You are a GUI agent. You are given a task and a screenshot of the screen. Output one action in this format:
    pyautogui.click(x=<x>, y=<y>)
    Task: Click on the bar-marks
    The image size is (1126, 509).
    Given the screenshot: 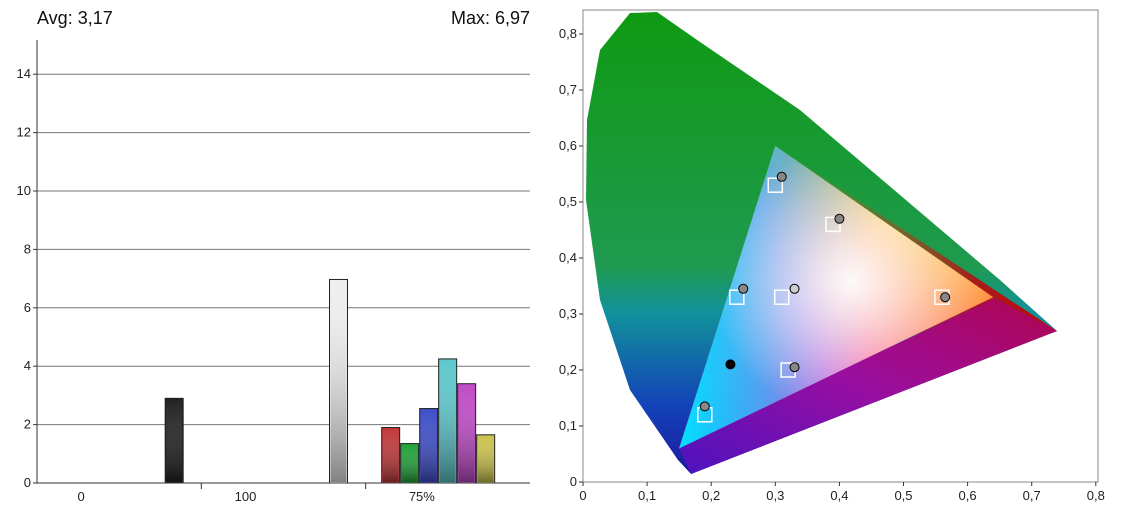 What is the action you would take?
    pyautogui.click(x=330, y=381)
    